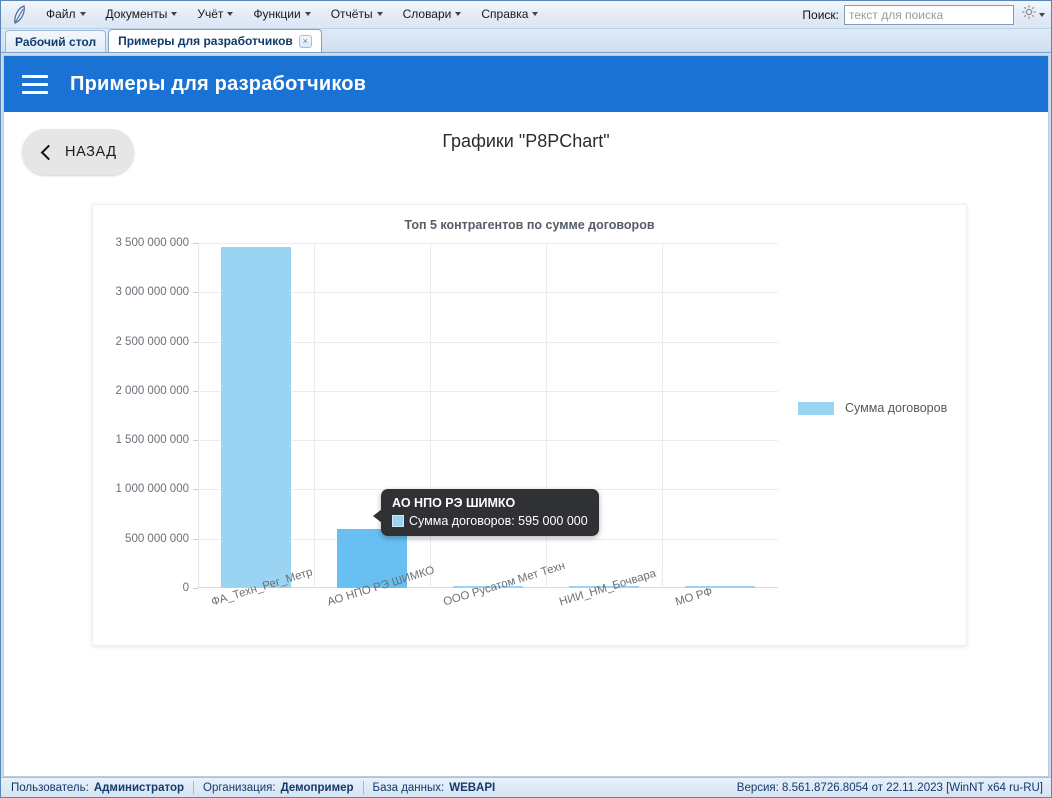 This screenshot has height=798, width=1052. I want to click on tab-developer-examples: Примеры для разработчиков ×, so click(215, 40).